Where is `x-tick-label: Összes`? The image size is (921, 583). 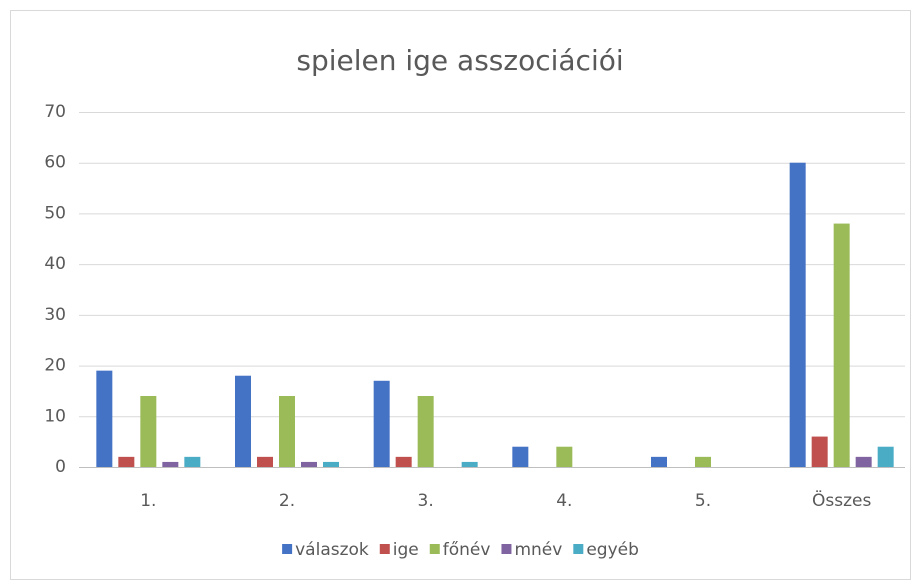 x-tick-label: Összes is located at coordinates (841, 500).